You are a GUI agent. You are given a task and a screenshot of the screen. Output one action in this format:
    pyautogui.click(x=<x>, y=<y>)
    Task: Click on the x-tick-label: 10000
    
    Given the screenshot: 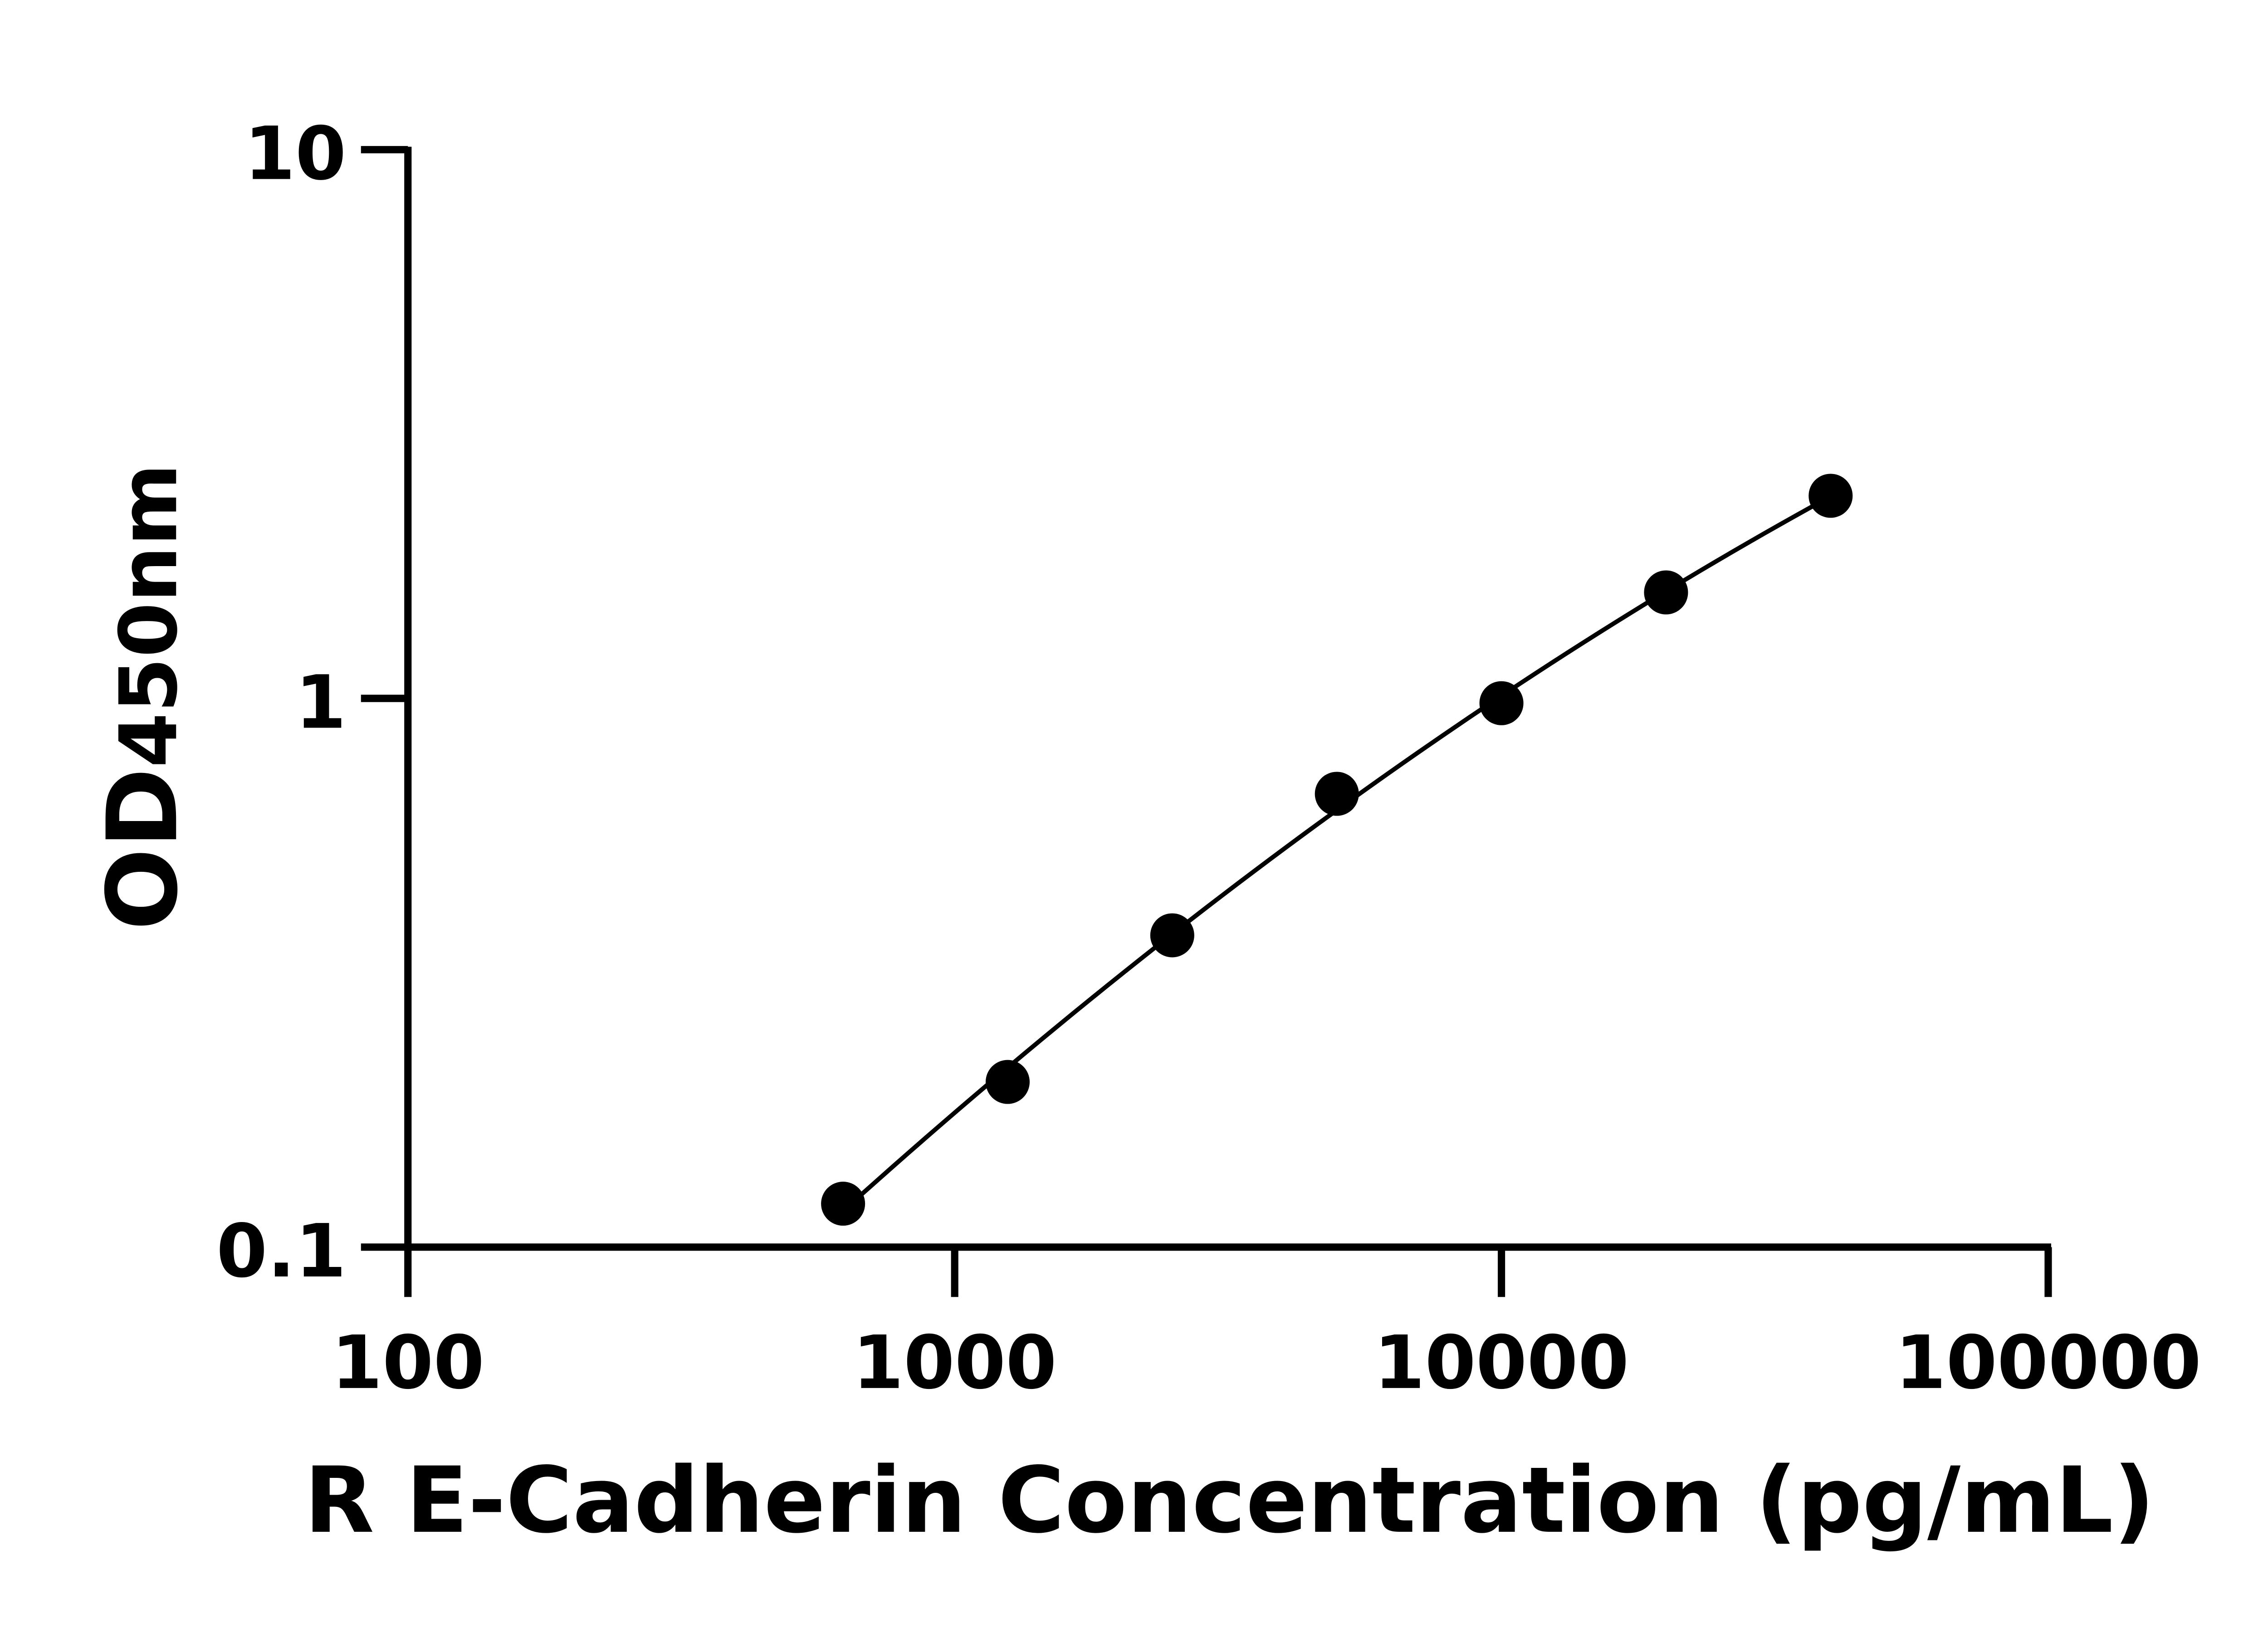 What is the action you would take?
    pyautogui.click(x=1502, y=1363)
    